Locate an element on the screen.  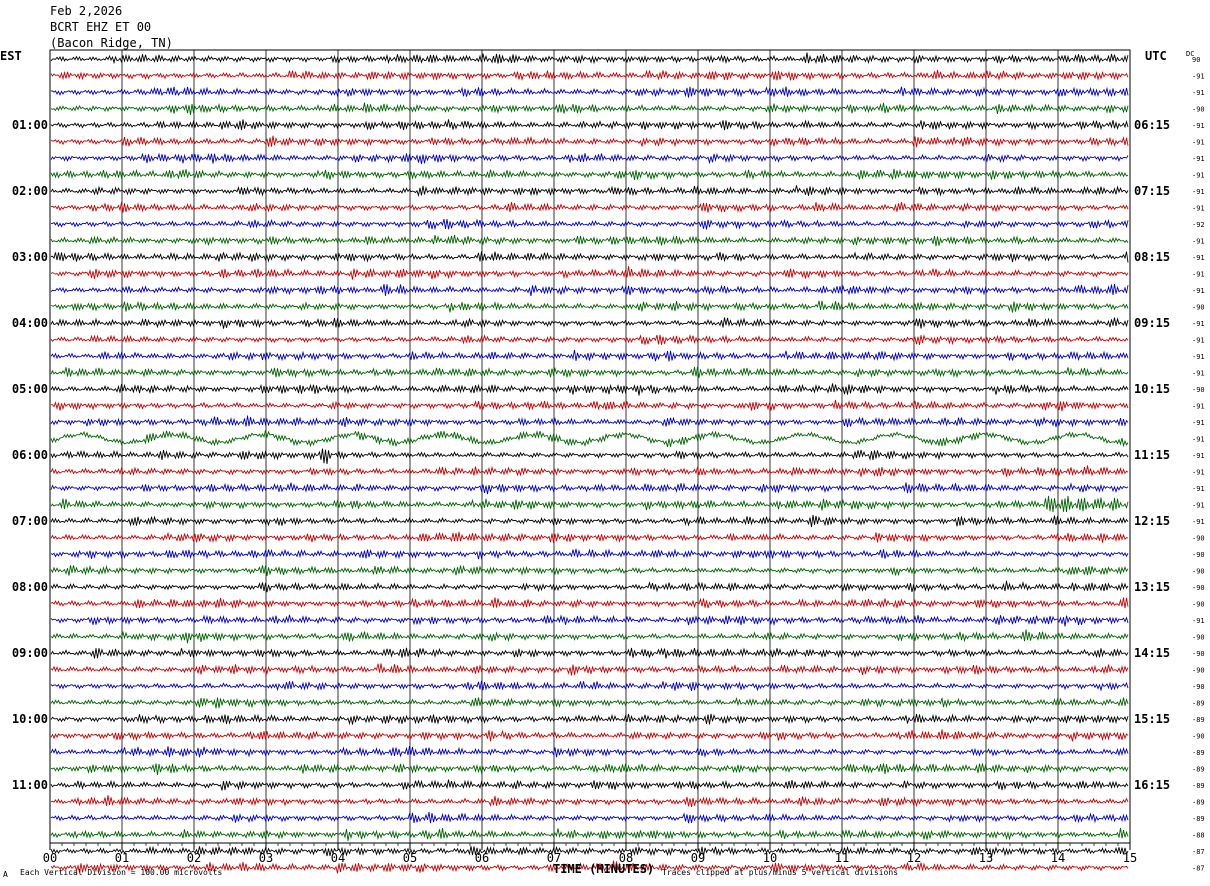
chart-date: Feb 2,2026 is located at coordinates (86, 11).